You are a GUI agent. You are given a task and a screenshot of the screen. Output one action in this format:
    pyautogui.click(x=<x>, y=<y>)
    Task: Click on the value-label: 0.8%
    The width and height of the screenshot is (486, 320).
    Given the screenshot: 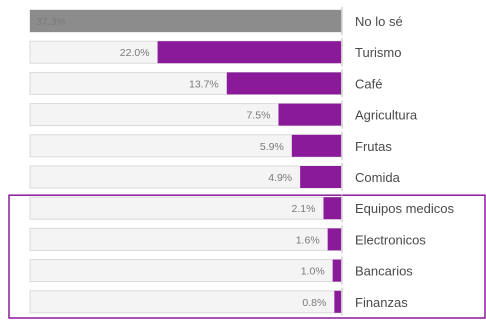 What is the action you would take?
    pyautogui.click(x=314, y=303)
    